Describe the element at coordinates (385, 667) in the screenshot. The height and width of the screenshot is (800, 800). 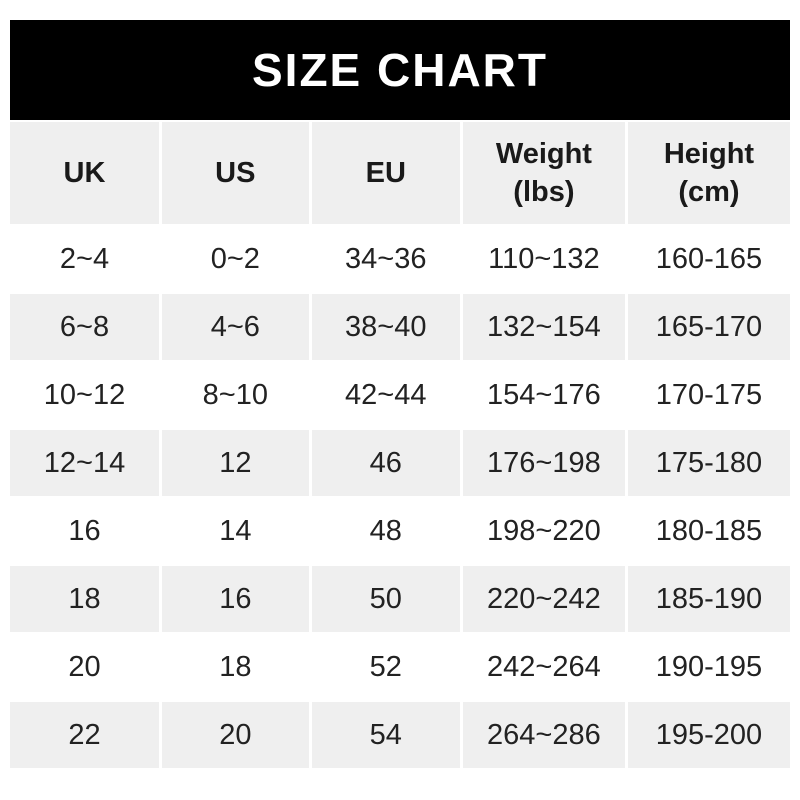
I see `cell: 52` at that location.